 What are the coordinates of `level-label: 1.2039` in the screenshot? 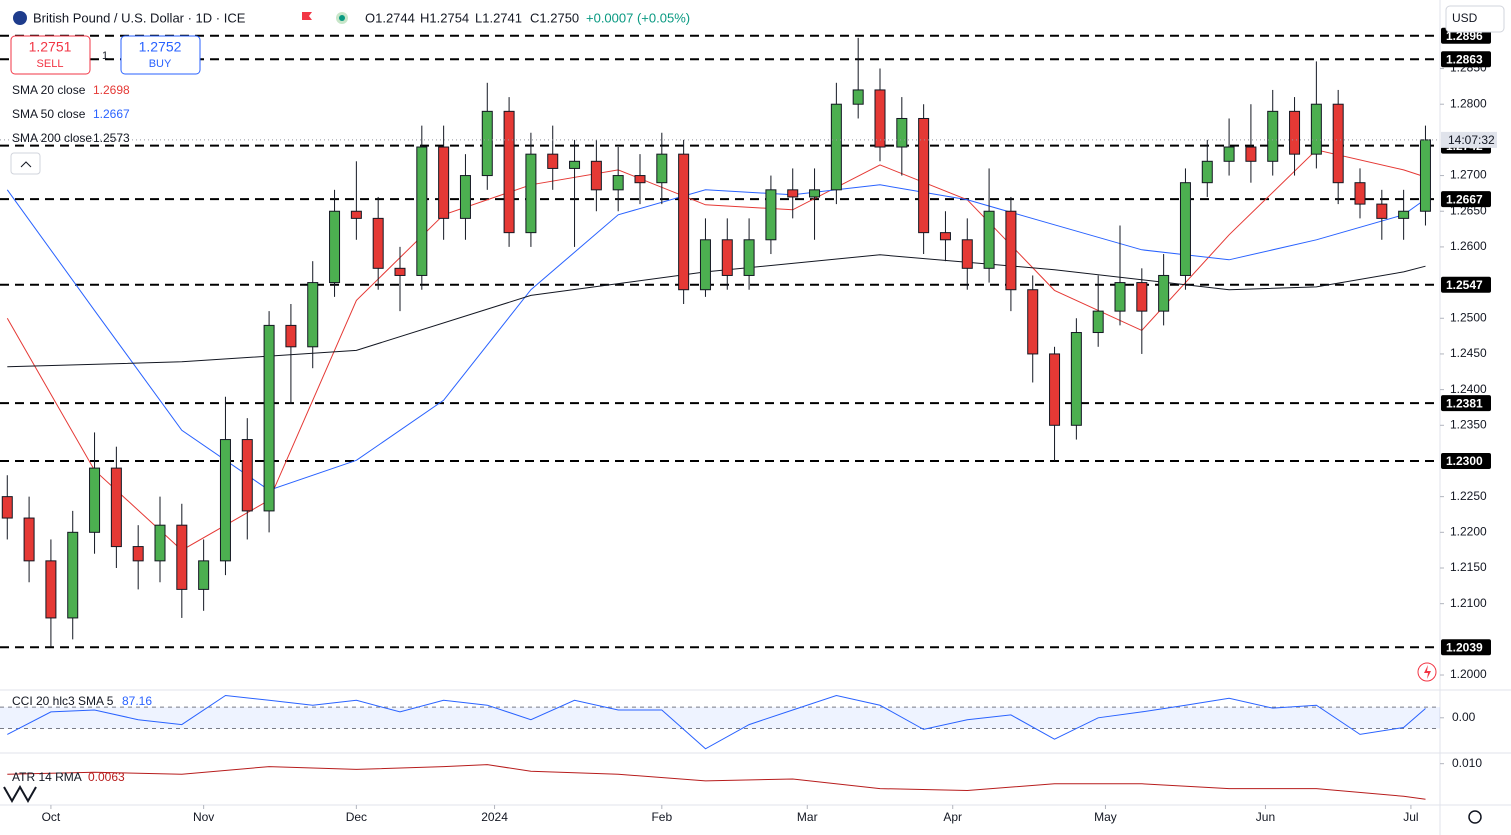 It's located at (1464, 647).